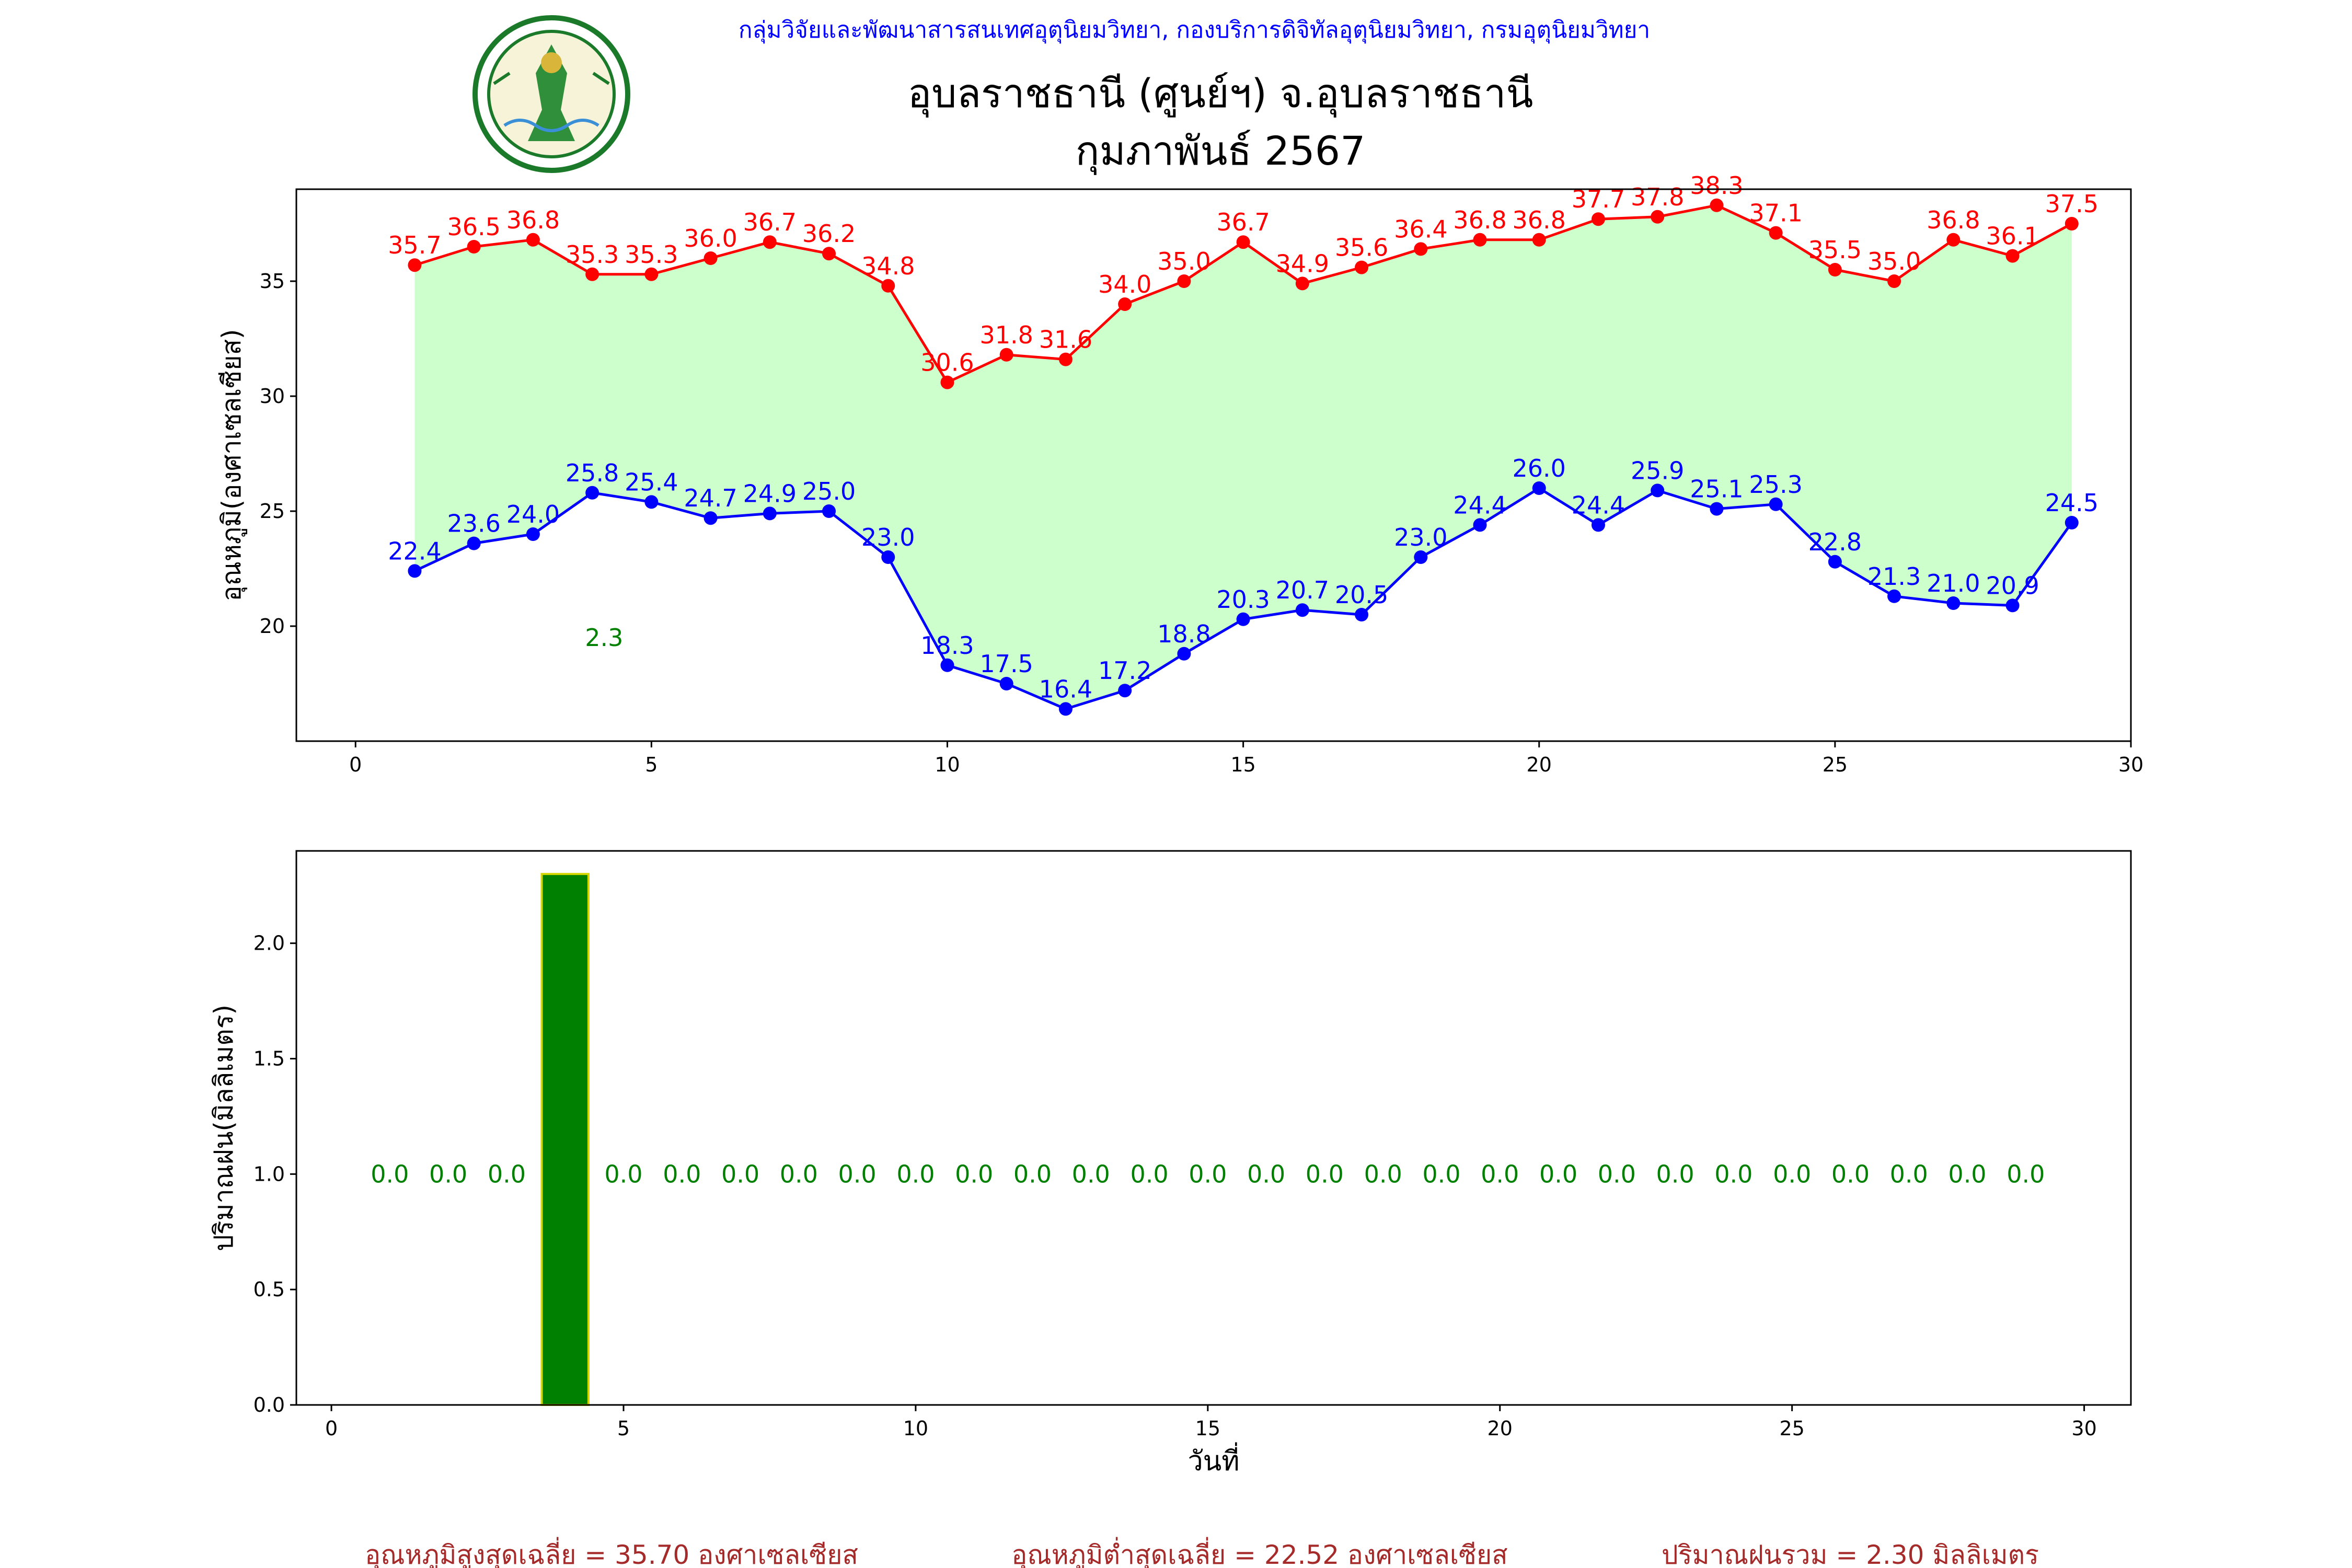 The image size is (2352, 1568). Describe the element at coordinates (1835, 542) in the screenshot. I see `data-label-min: 22.8` at that location.